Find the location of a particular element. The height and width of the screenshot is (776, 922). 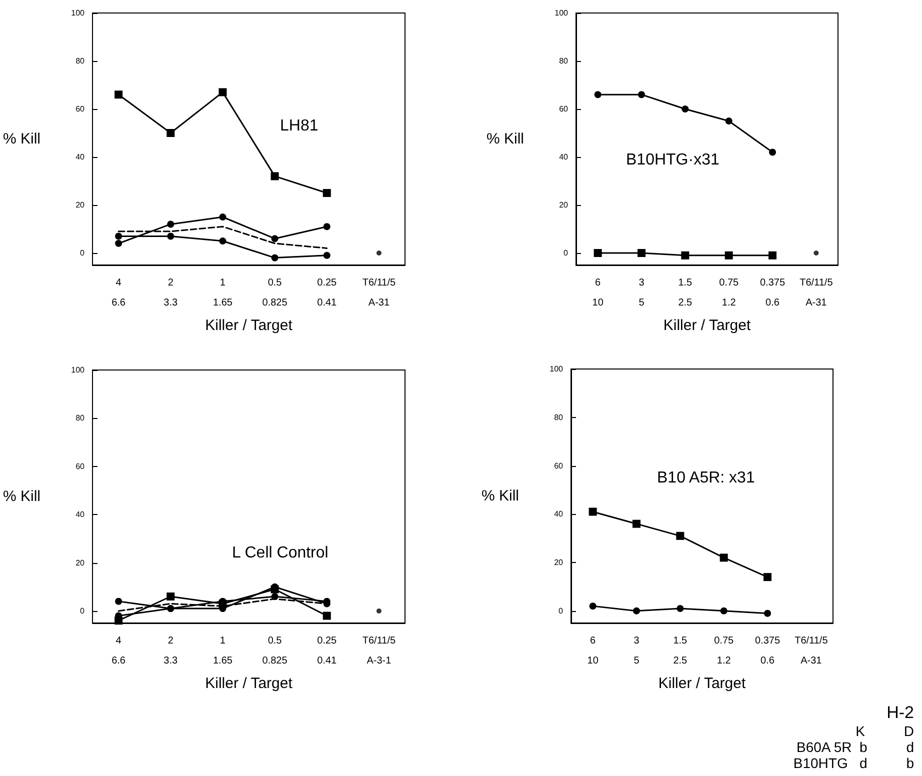

text: B10HTG d b is located at coordinates (853, 763).